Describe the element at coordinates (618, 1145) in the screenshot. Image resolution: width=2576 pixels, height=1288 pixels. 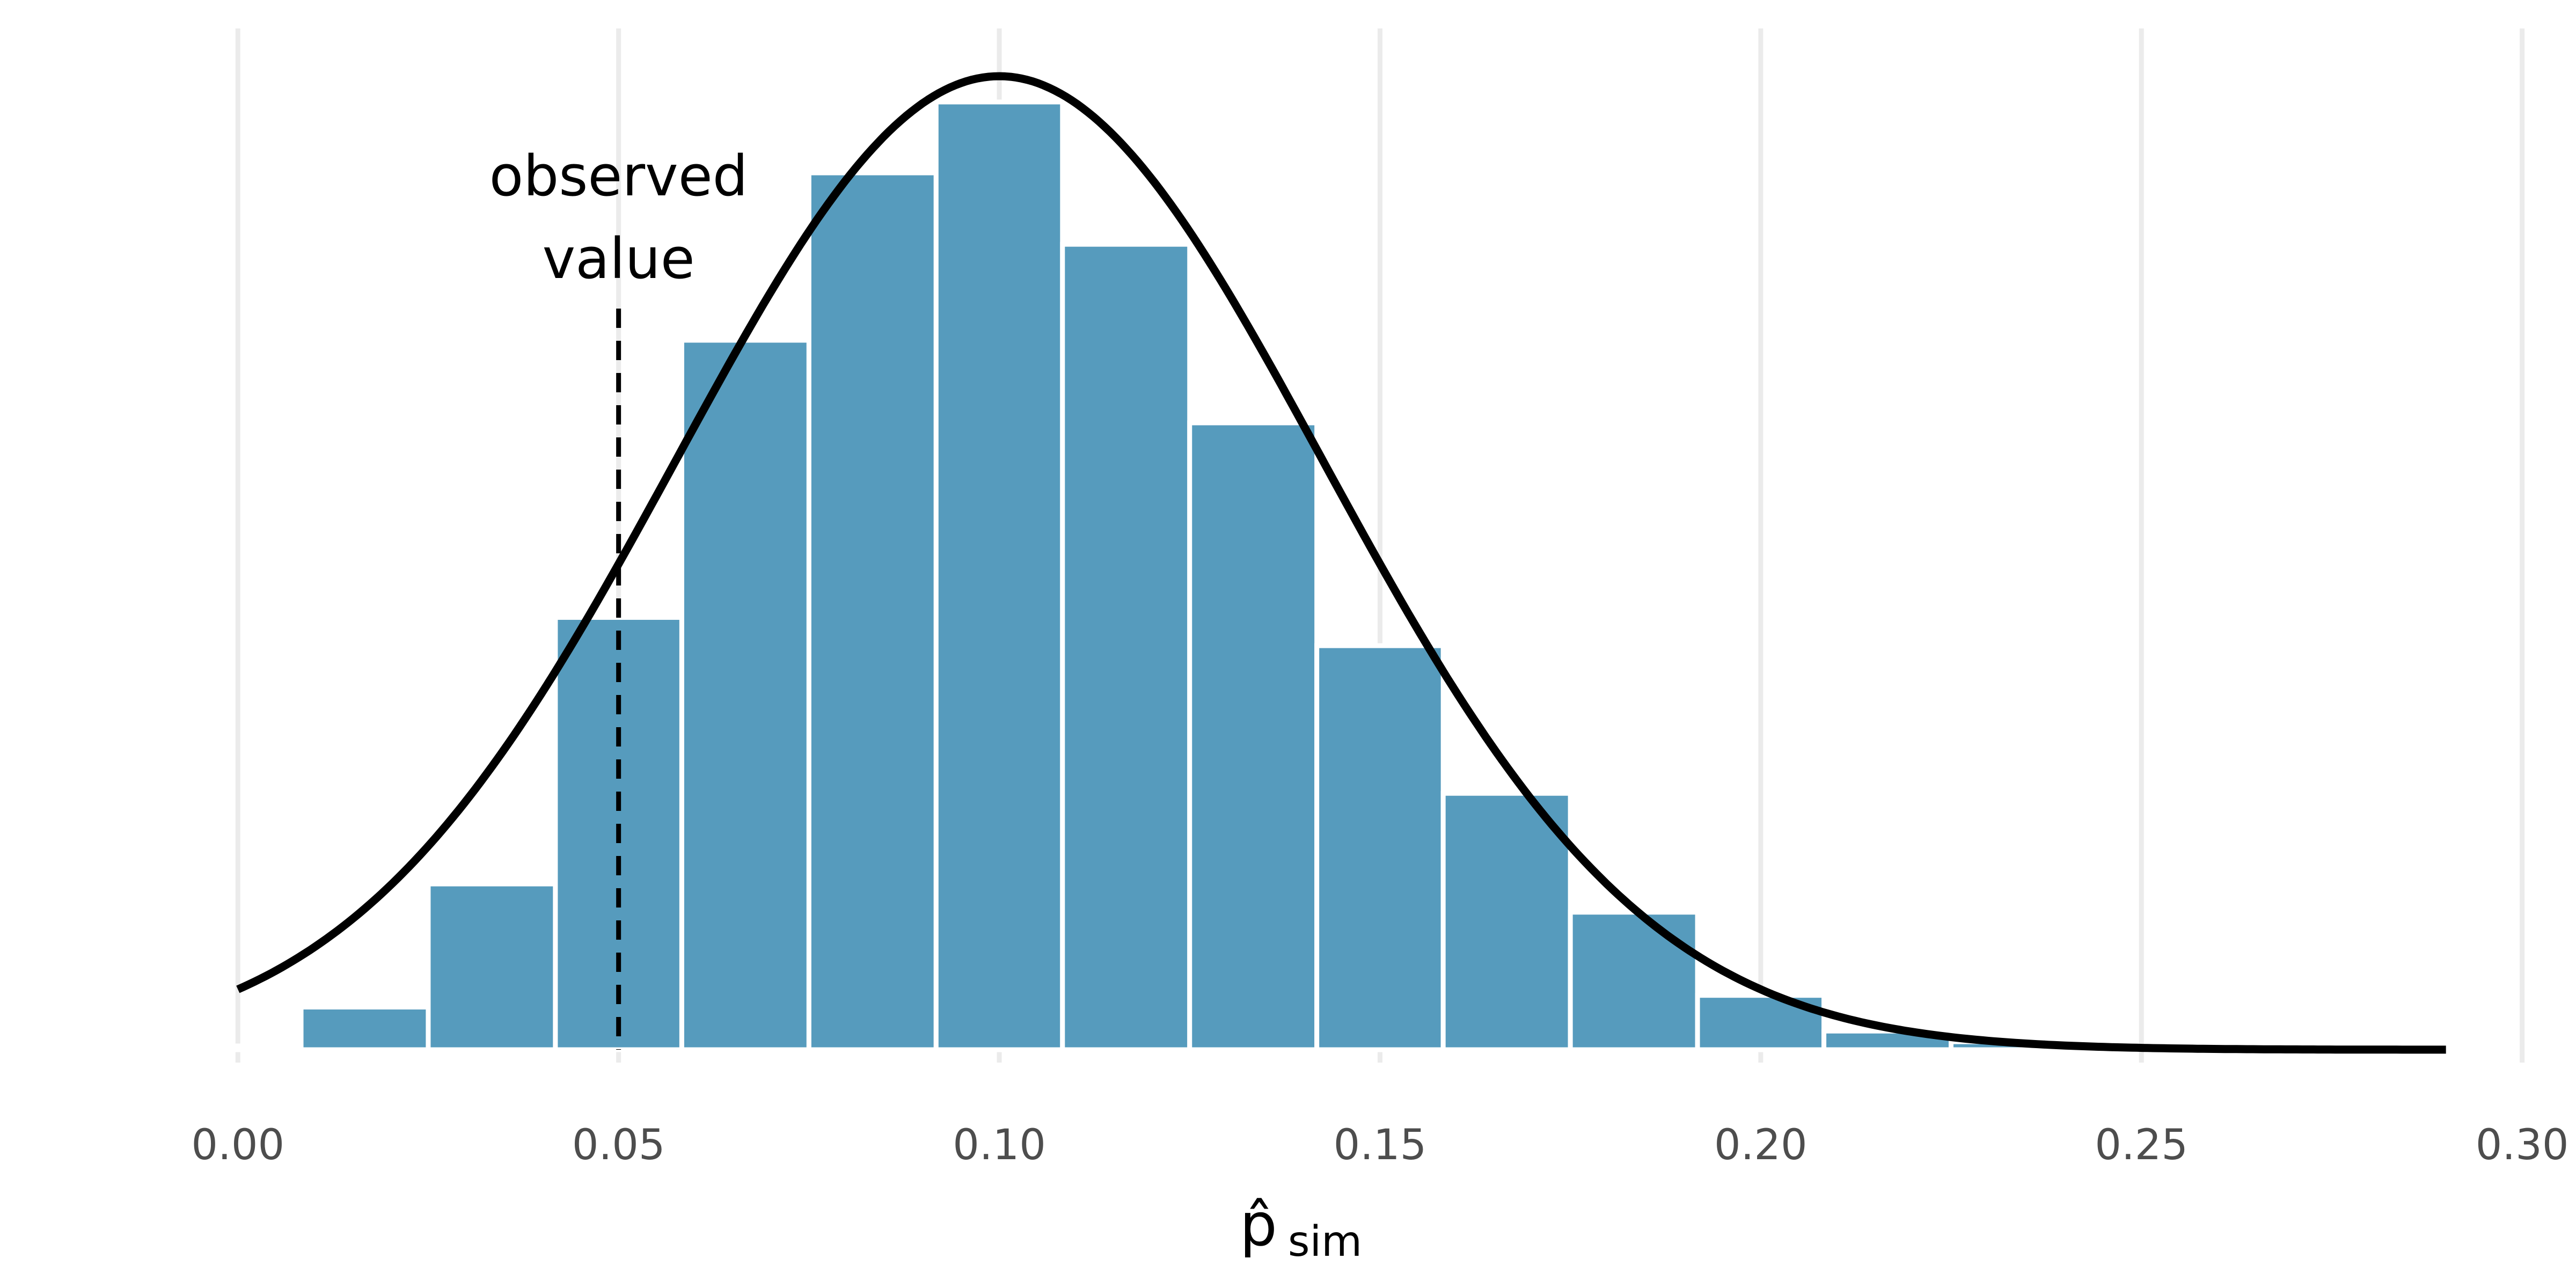
I see `x-tick-label-1: 0.05` at that location.